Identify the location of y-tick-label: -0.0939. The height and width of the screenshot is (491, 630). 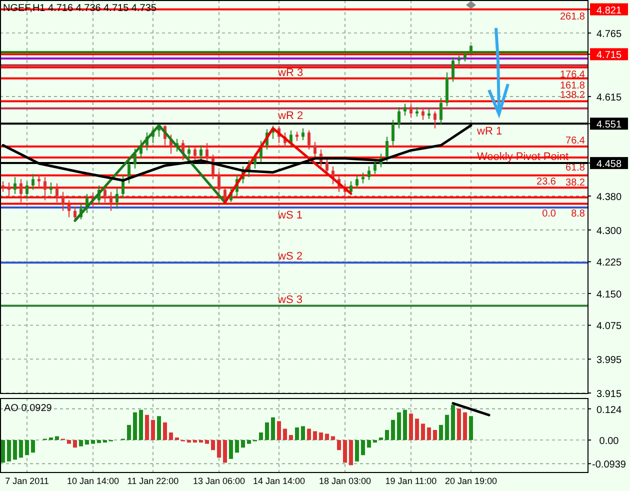
(609, 465).